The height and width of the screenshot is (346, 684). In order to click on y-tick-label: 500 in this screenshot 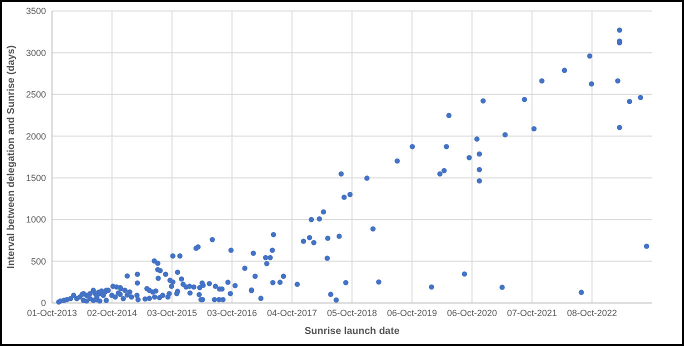, I will do `click(38, 261)`.